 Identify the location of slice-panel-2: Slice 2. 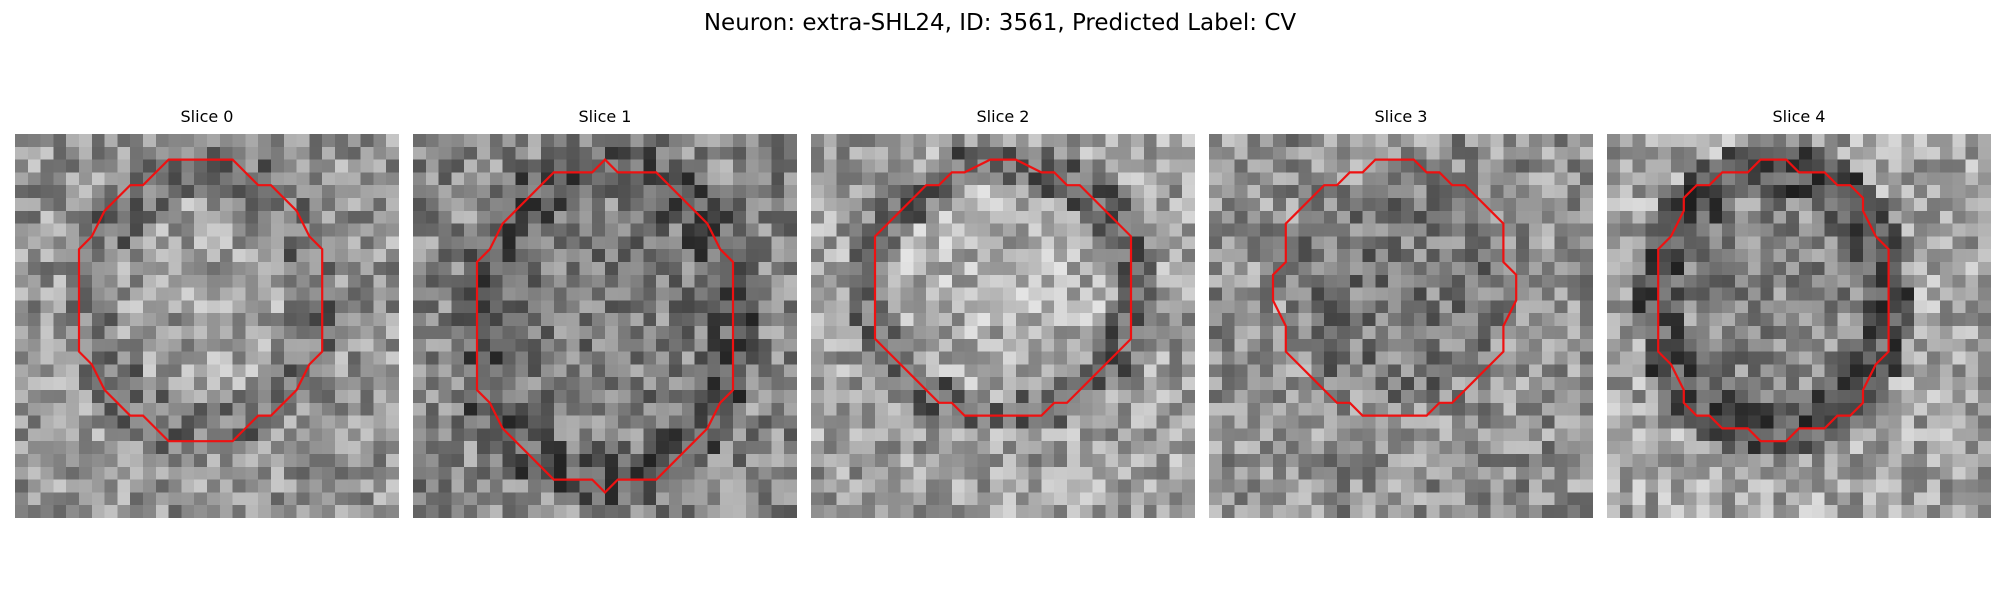
(1003, 312).